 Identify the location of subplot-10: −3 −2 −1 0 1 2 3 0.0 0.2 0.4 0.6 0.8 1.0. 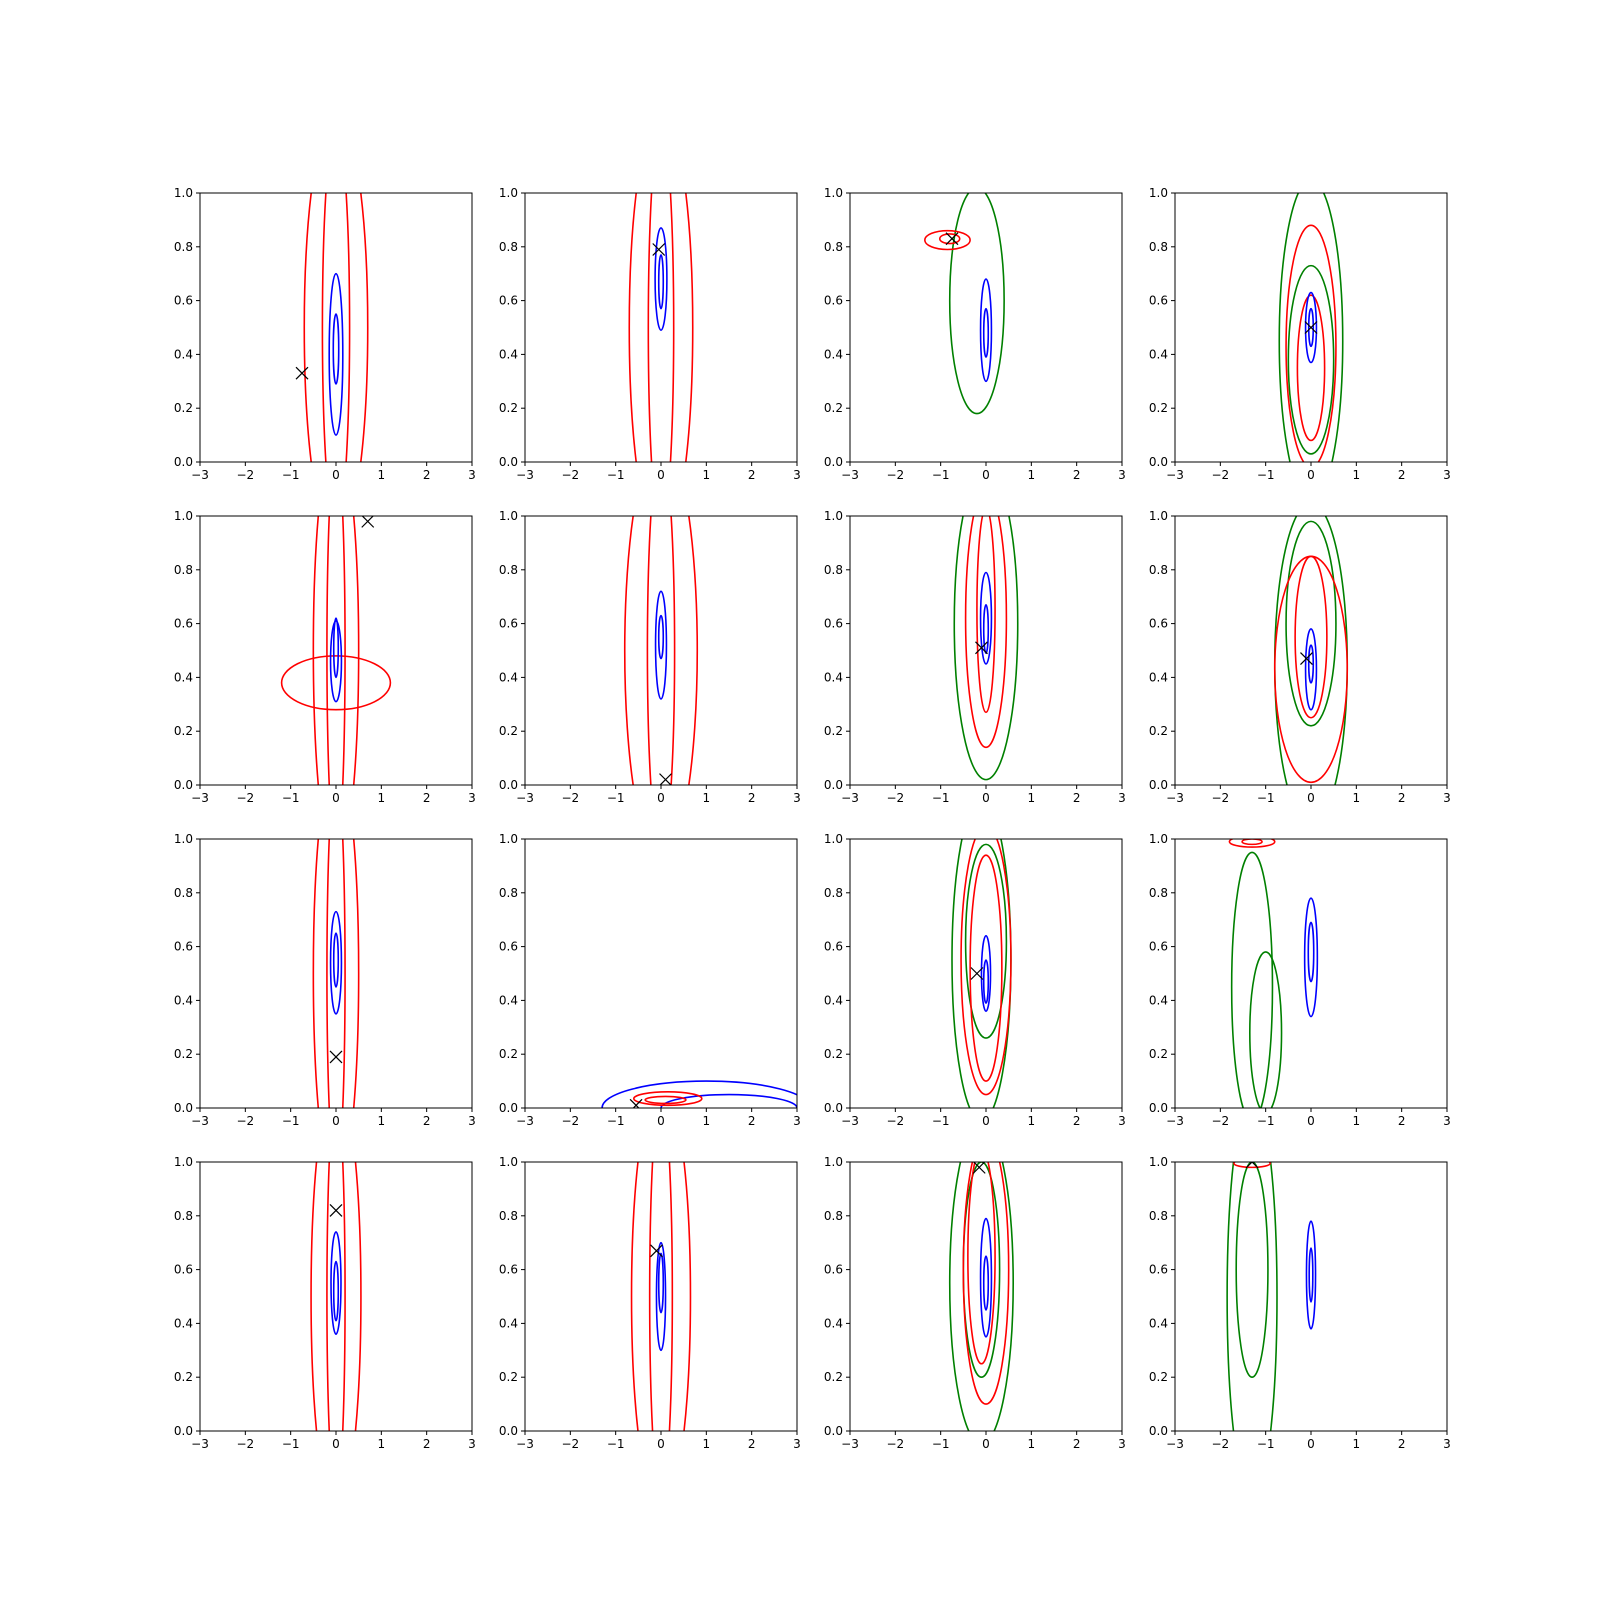
(650, 980).